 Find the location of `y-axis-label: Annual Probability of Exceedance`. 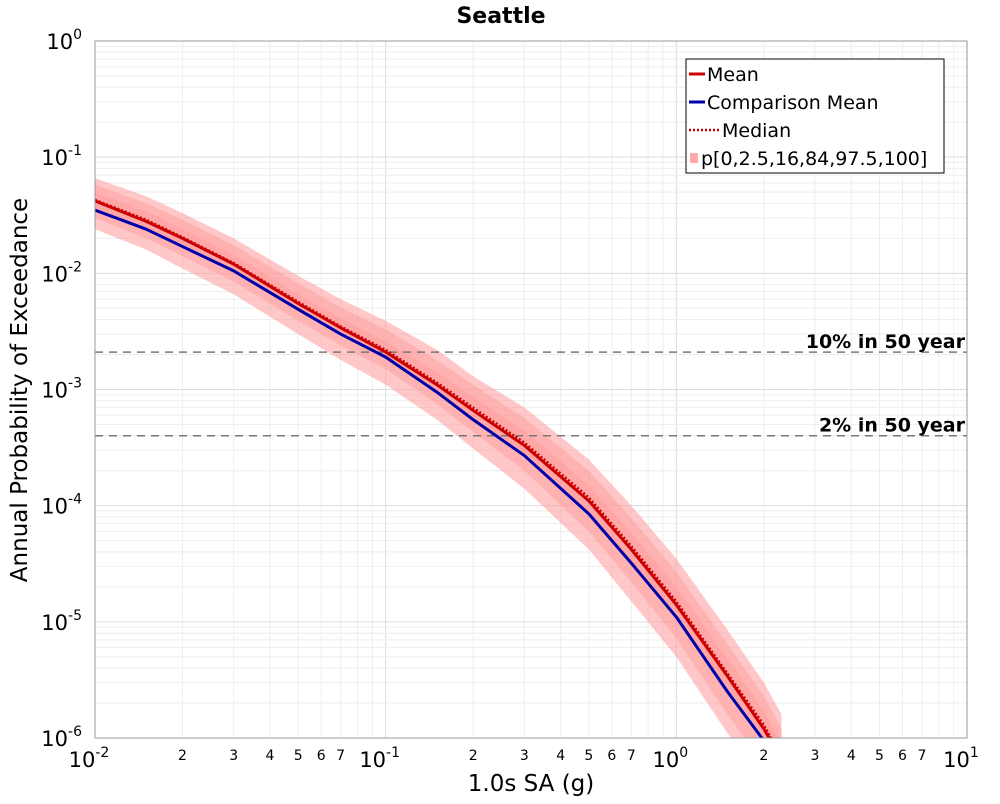

y-axis-label: Annual Probability of Exceedance is located at coordinates (20, 390).